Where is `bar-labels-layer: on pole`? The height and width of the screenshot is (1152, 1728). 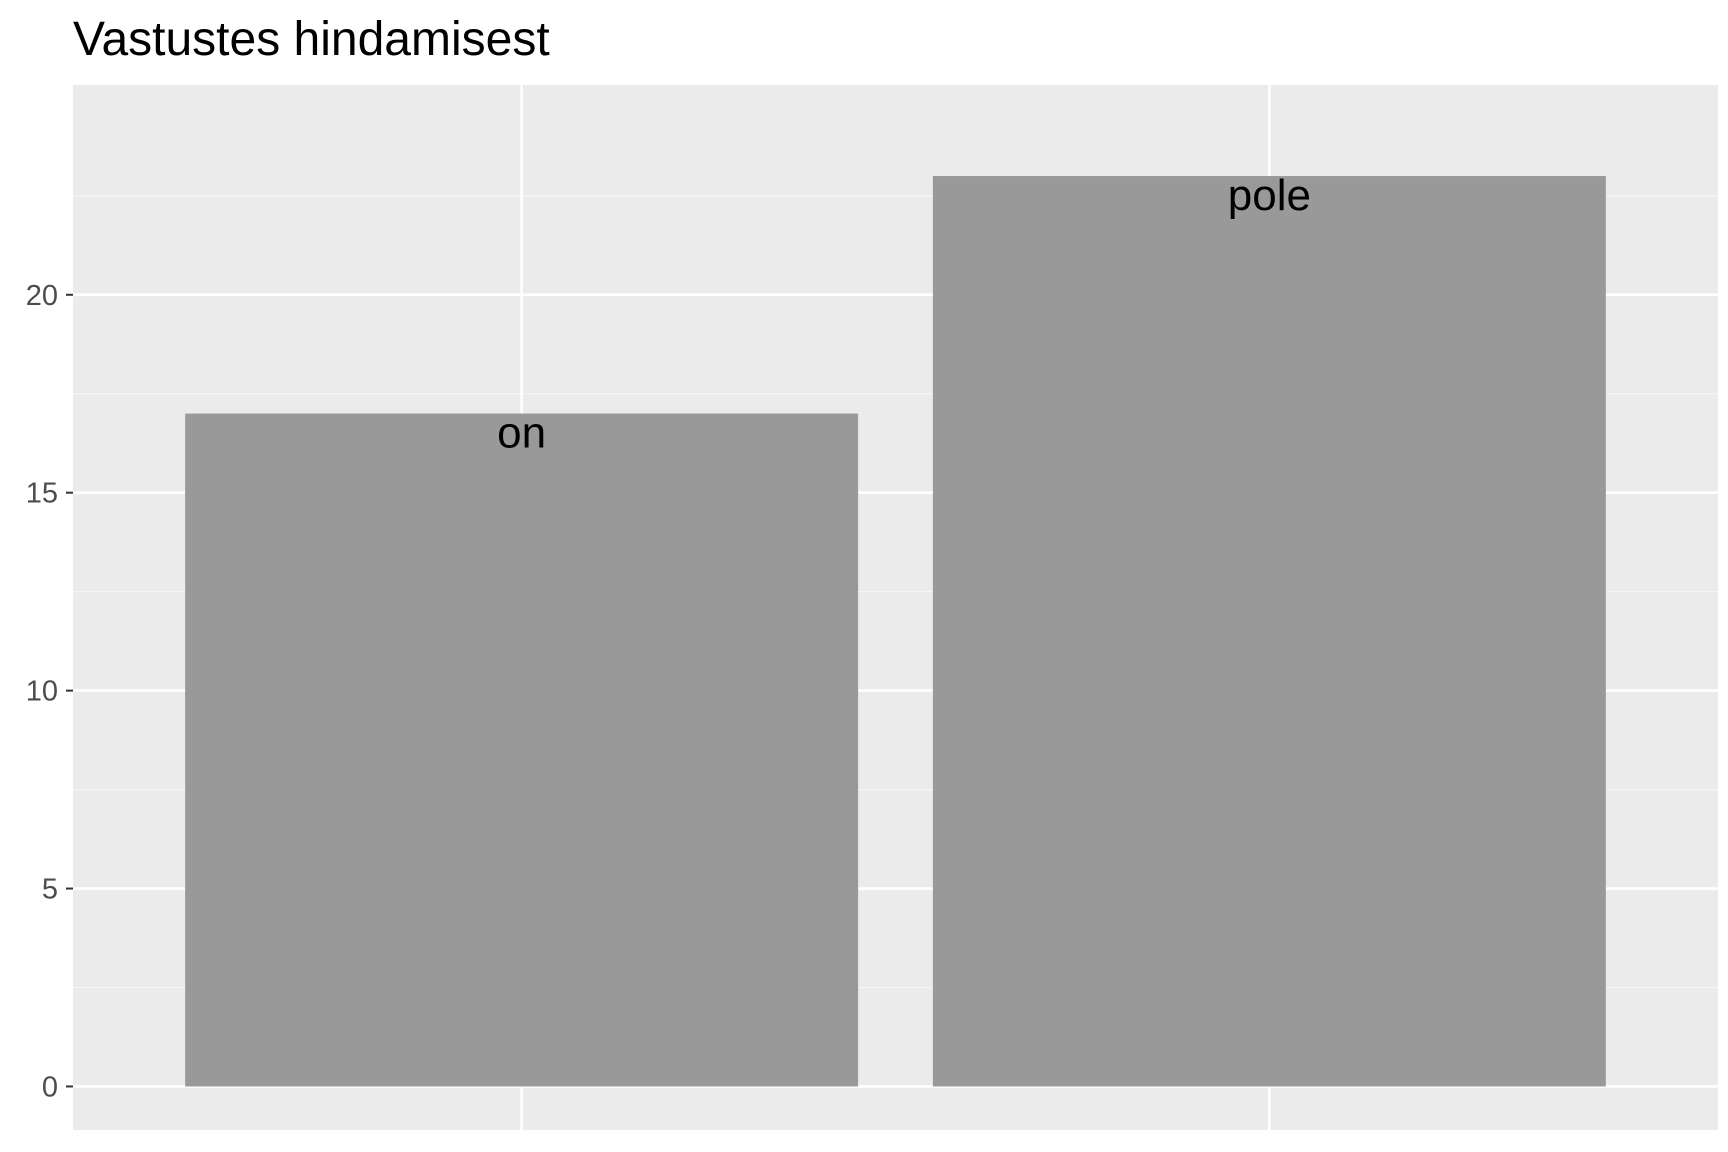 bar-labels-layer: on pole is located at coordinates (904, 314).